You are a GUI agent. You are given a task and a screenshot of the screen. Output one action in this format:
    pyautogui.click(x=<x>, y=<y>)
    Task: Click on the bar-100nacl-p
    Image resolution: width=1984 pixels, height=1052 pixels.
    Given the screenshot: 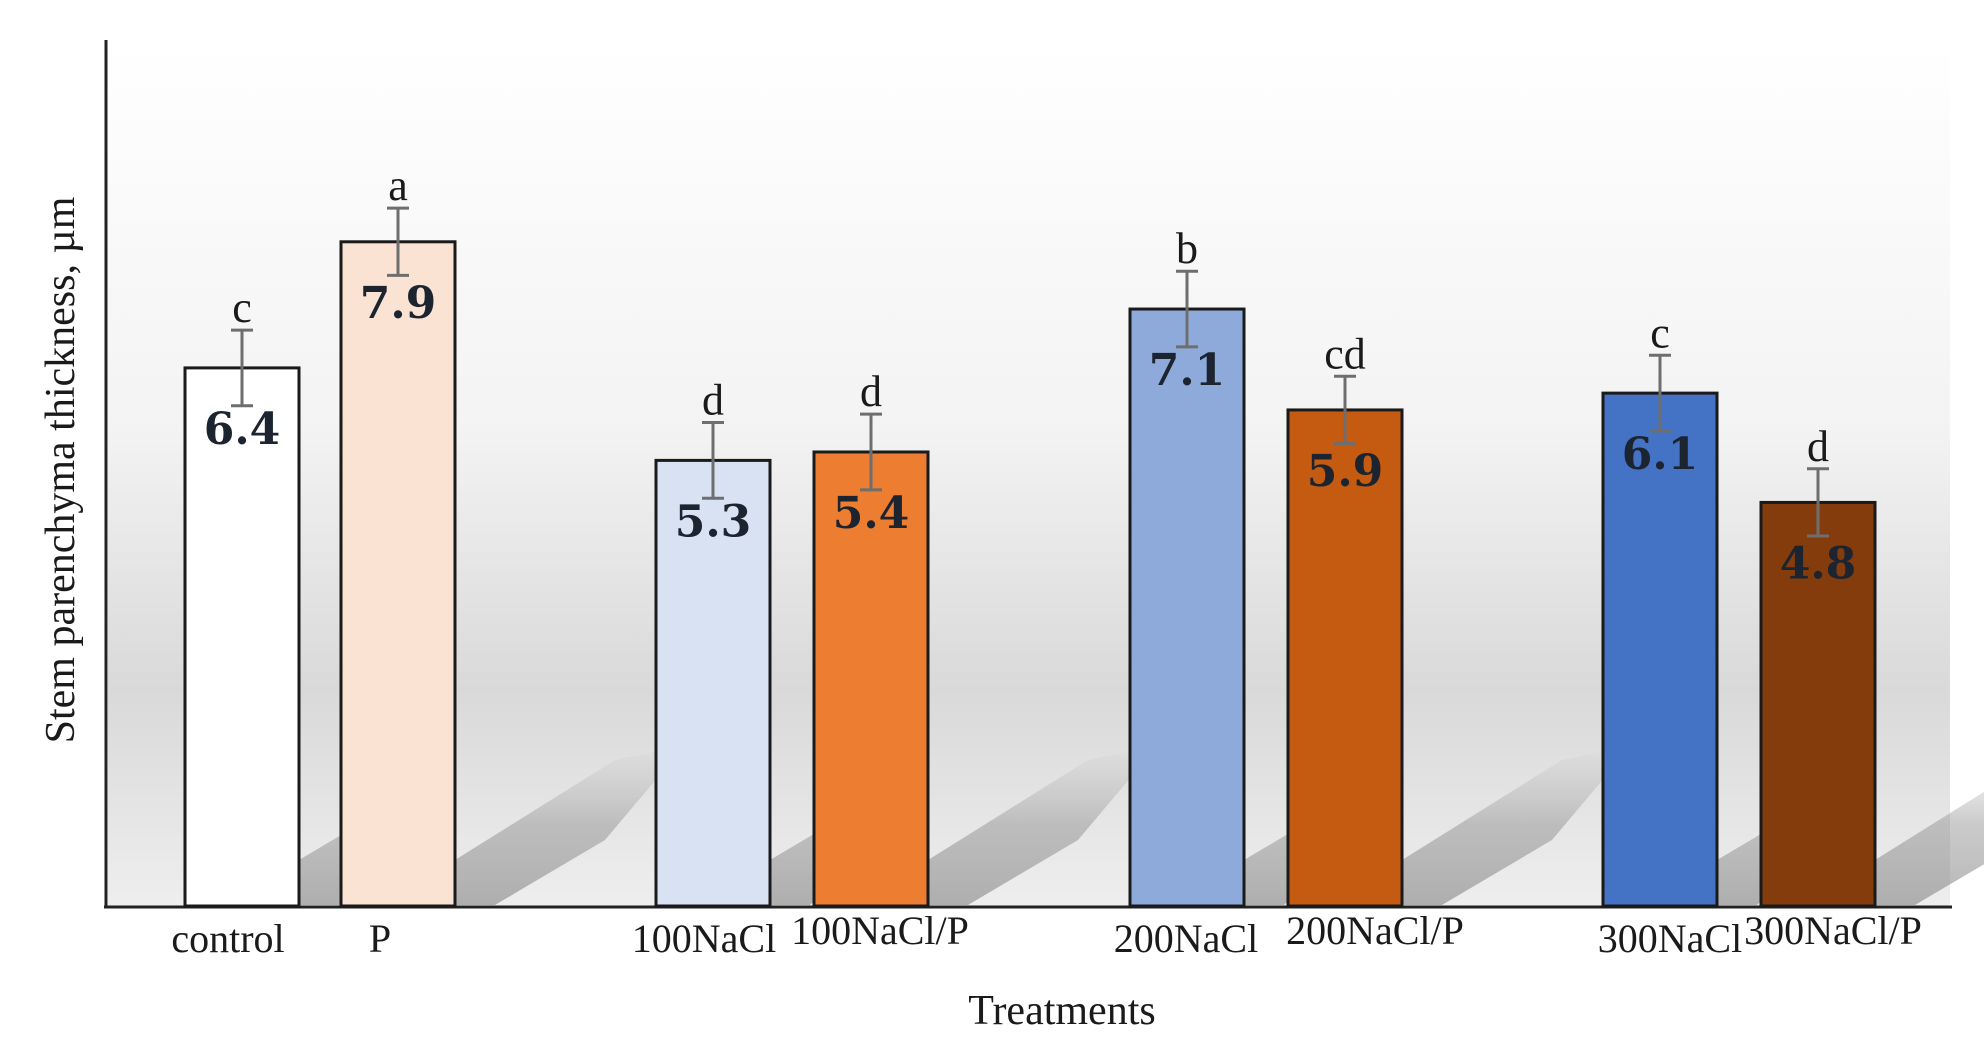 What is the action you would take?
    pyautogui.click(x=871, y=679)
    